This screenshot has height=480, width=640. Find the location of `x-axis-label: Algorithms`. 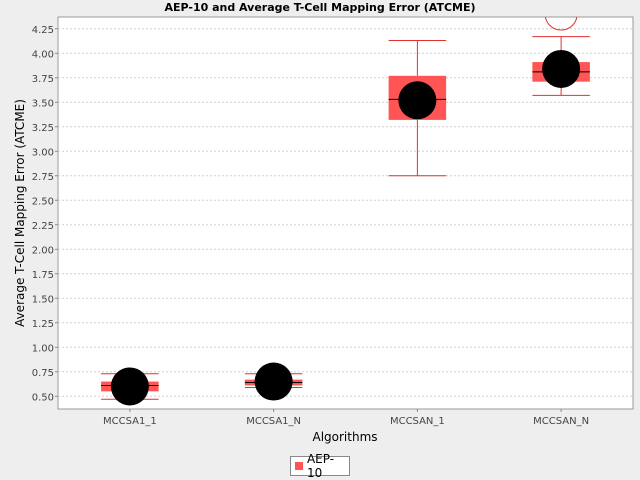

x-axis-label: Algorithms is located at coordinates (344, 437).